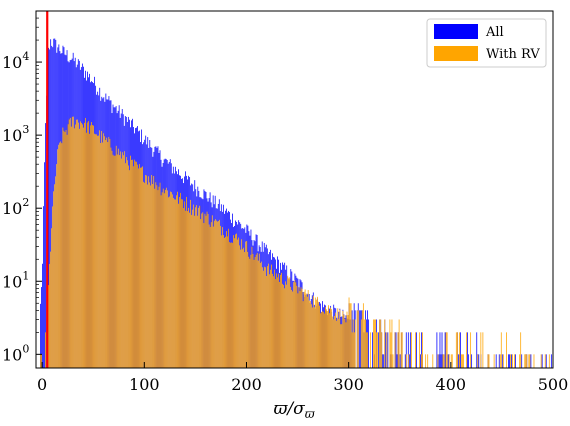  What do you see at coordinates (246, 384) in the screenshot?
I see `x-tick-label: 200` at bounding box center [246, 384].